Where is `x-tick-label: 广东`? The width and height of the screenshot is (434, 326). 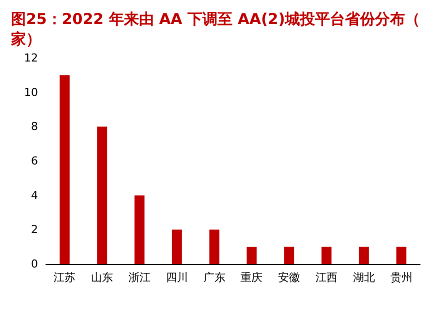 x-tick-label: 广东 is located at coordinates (214, 277).